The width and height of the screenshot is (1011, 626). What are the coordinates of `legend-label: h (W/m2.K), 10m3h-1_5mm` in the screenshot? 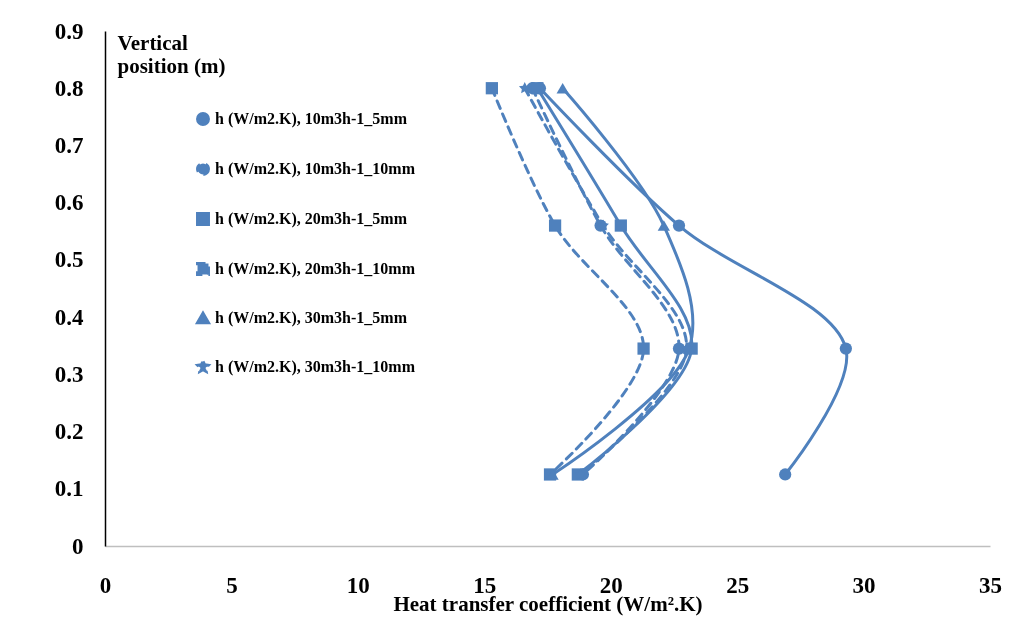 It's located at (311, 119).